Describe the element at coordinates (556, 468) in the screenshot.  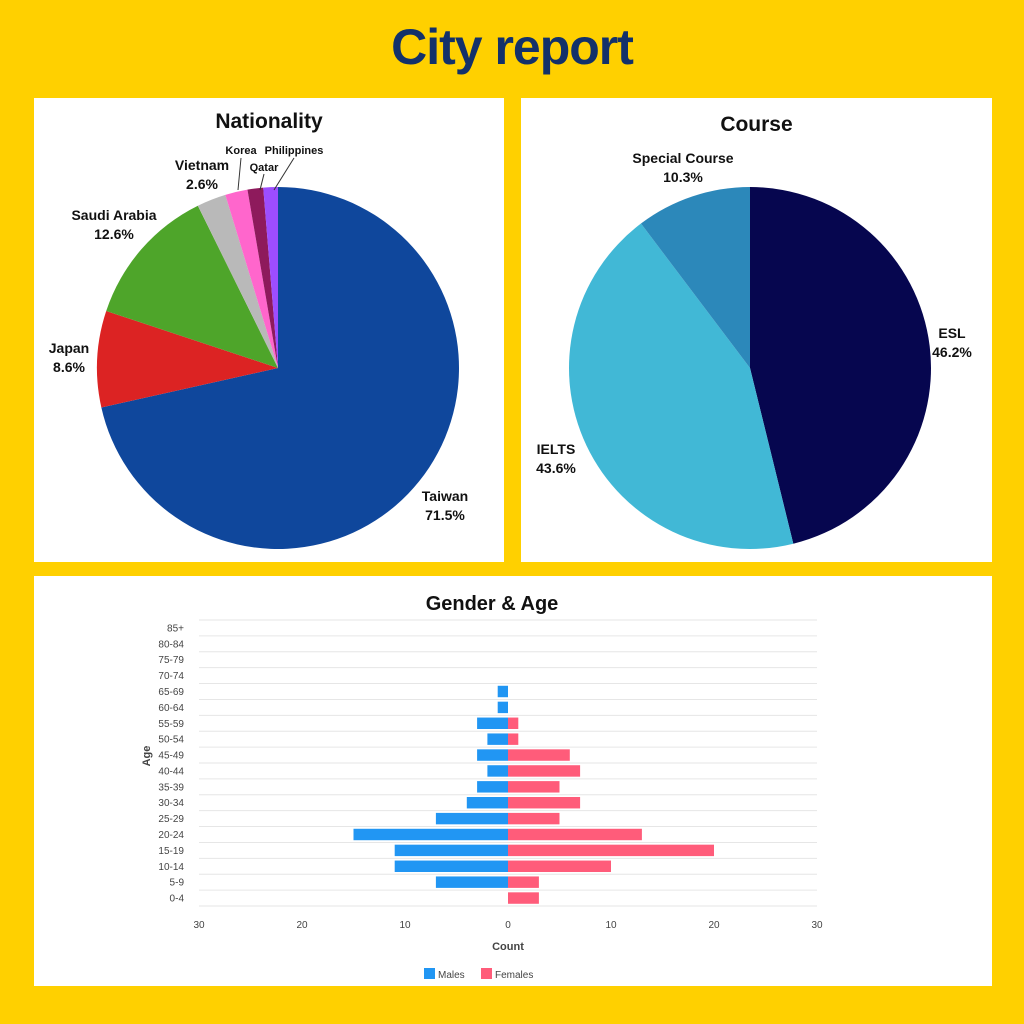
I see `pie-value-ielts: 43.6%` at that location.